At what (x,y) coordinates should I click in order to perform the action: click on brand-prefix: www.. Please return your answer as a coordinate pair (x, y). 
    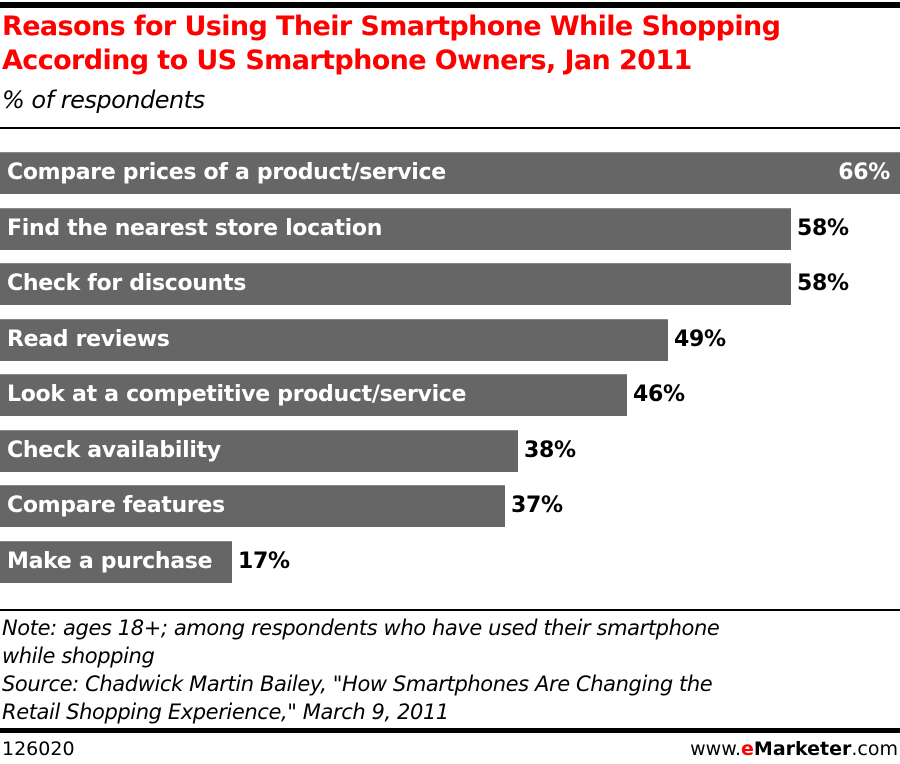
    Looking at the image, I should click on (716, 749).